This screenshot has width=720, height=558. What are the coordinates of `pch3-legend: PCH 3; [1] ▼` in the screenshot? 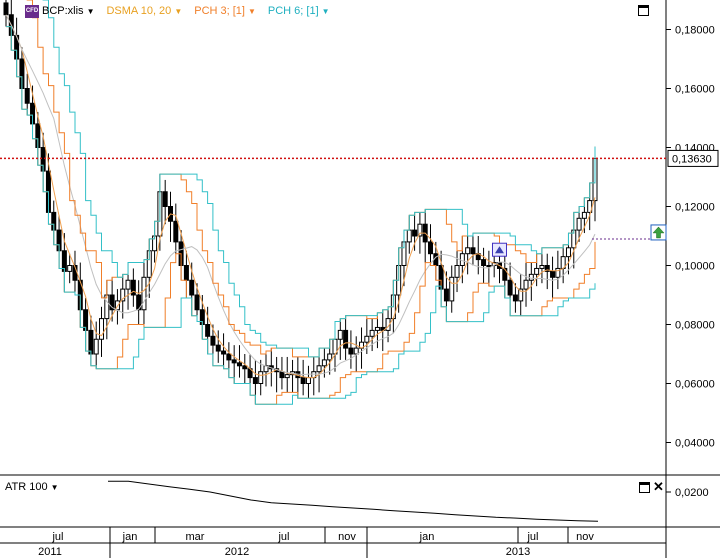 It's located at (225, 11).